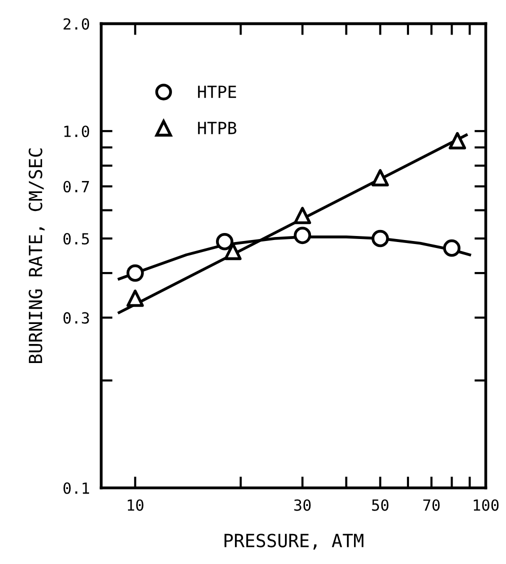 Image resolution: width=506 pixels, height=564 pixels. I want to click on y-tick-label: 2.0, so click(77, 24).